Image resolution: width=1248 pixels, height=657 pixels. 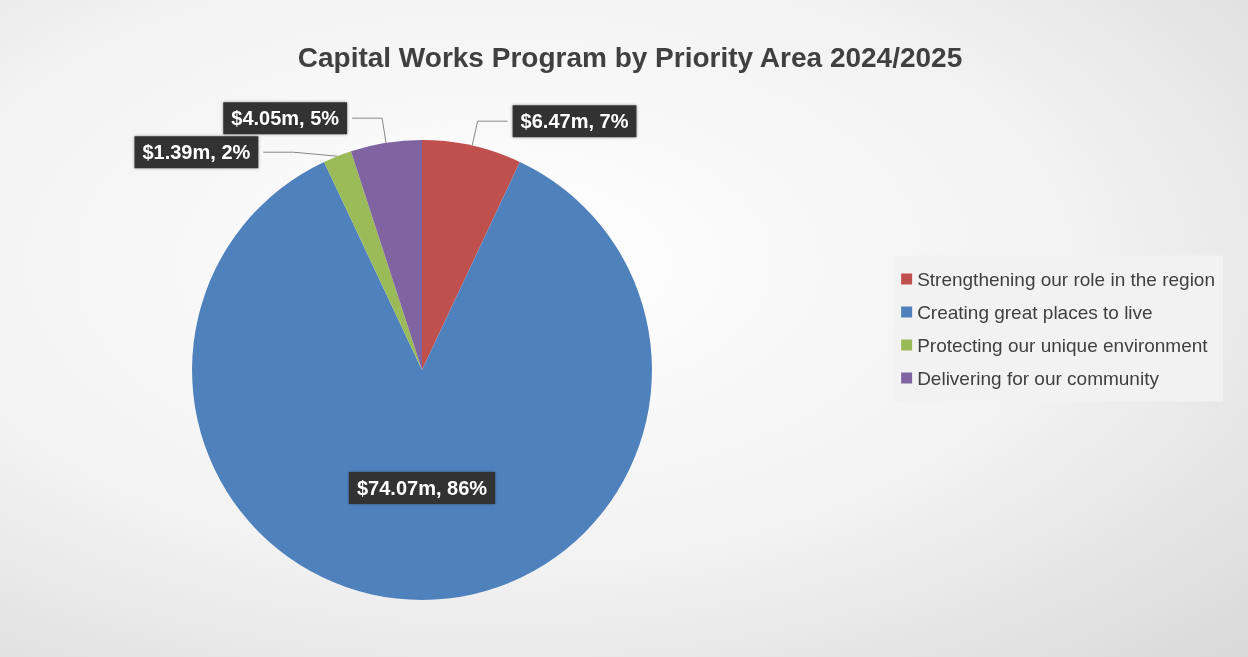 What do you see at coordinates (1035, 312) in the screenshot?
I see `legend-label: Creating great places to live` at bounding box center [1035, 312].